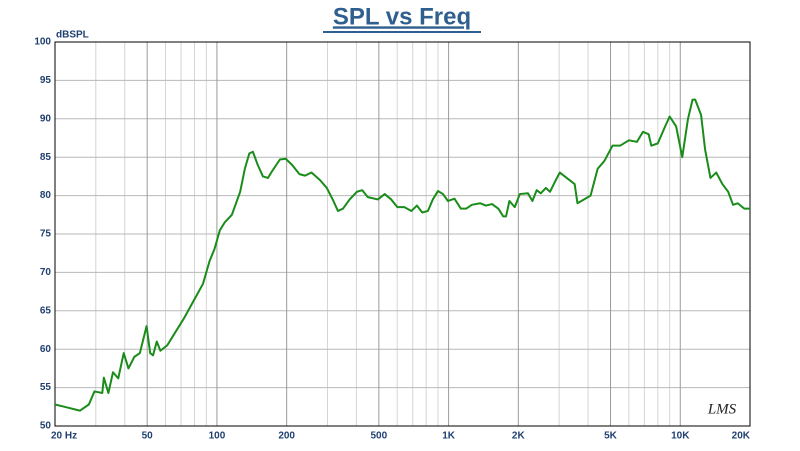 This screenshot has height=451, width=800. What do you see at coordinates (42, 42) in the screenshot?
I see `y-tick-label: 100` at bounding box center [42, 42].